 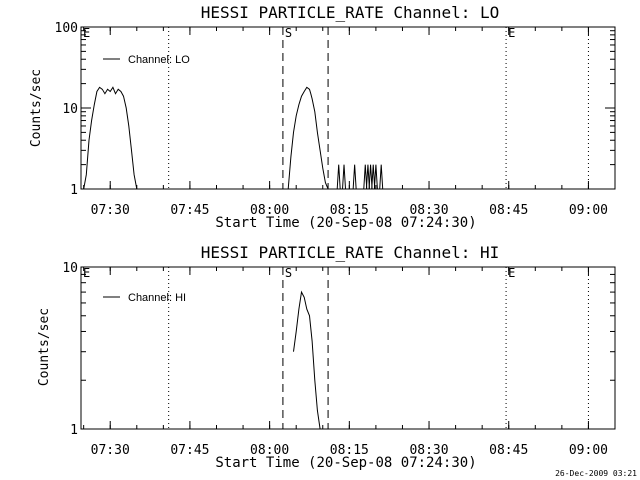 What do you see at coordinates (74, 430) in the screenshot?
I see `hi-y-tick-label-0: 1` at bounding box center [74, 430].